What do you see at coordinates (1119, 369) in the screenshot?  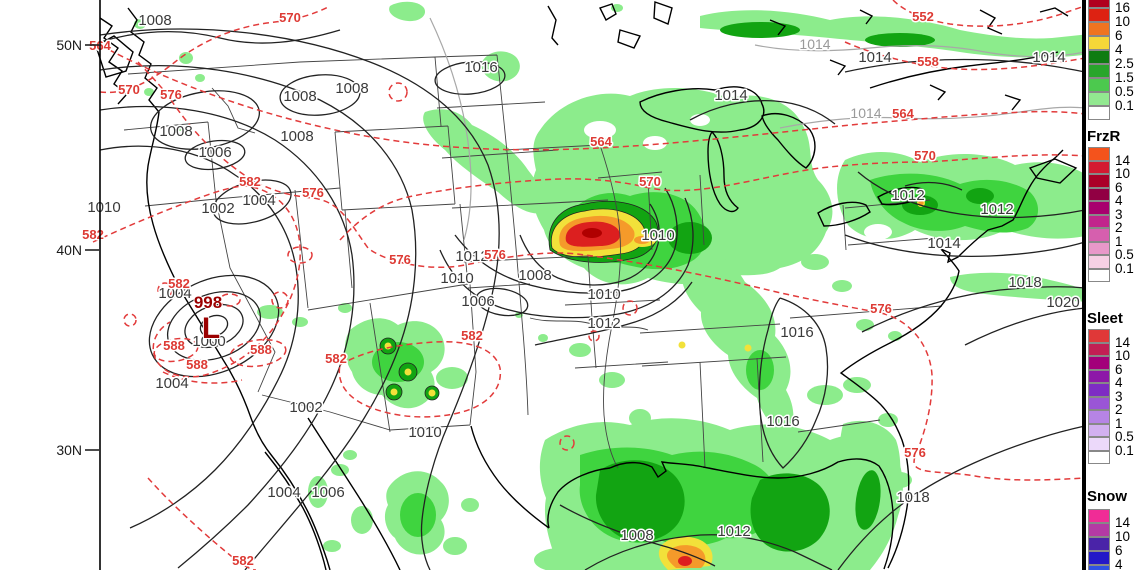 I see `sleet-legend-value: 6` at bounding box center [1119, 369].